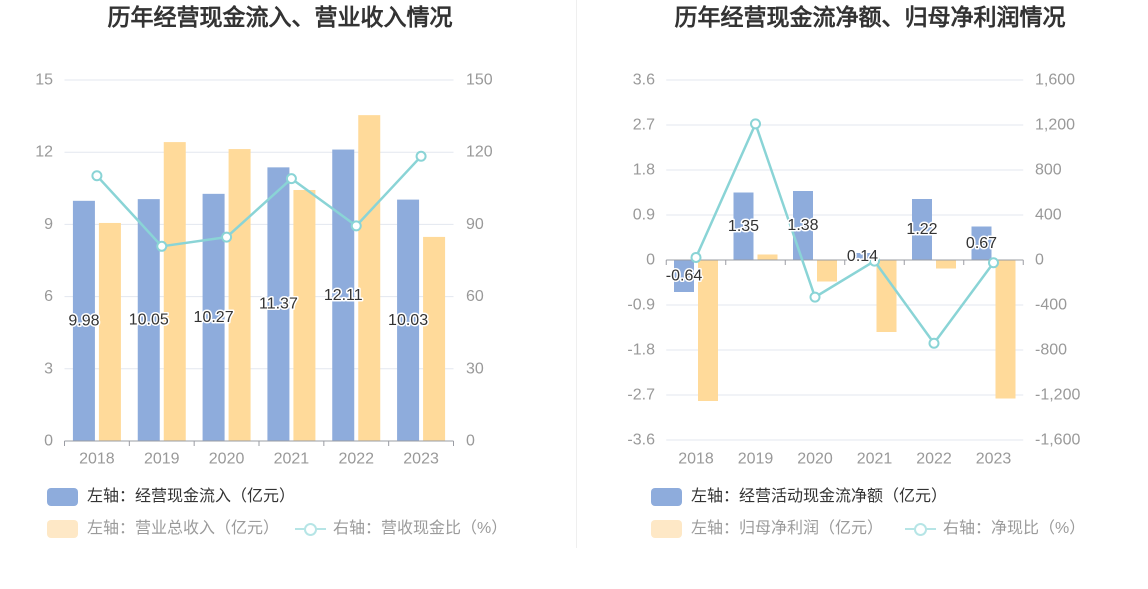 Image resolution: width=1148 pixels, height=589 pixels. I want to click on legend-item-cash-inflow: 左轴：经营现金流入（亿元）, so click(171, 497).